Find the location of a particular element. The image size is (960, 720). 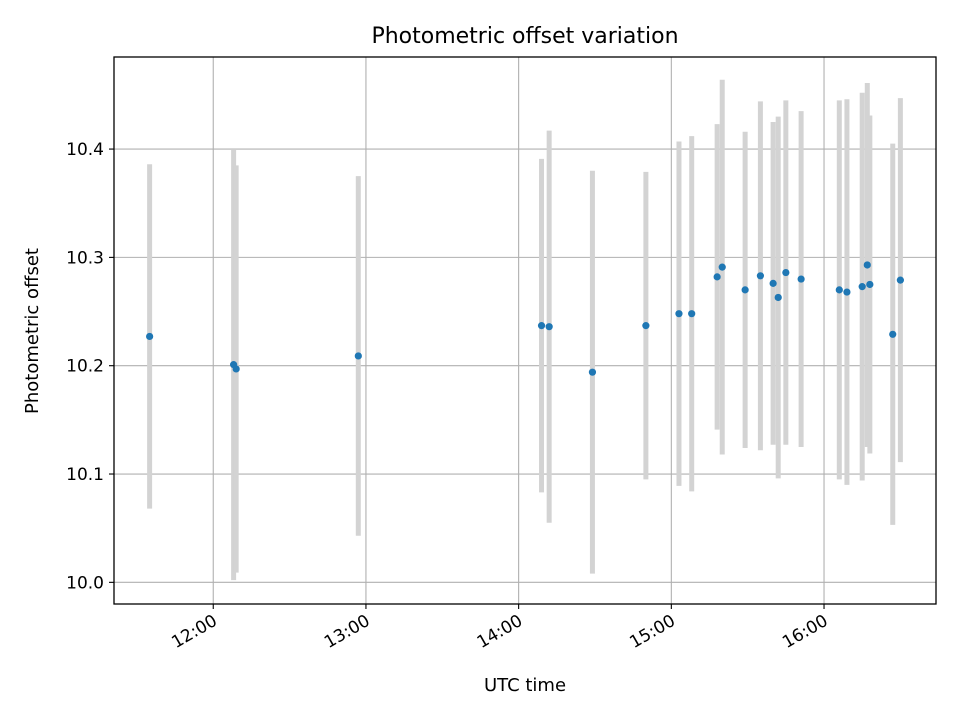

x-tick-label: 13:00 is located at coordinates (347, 632).